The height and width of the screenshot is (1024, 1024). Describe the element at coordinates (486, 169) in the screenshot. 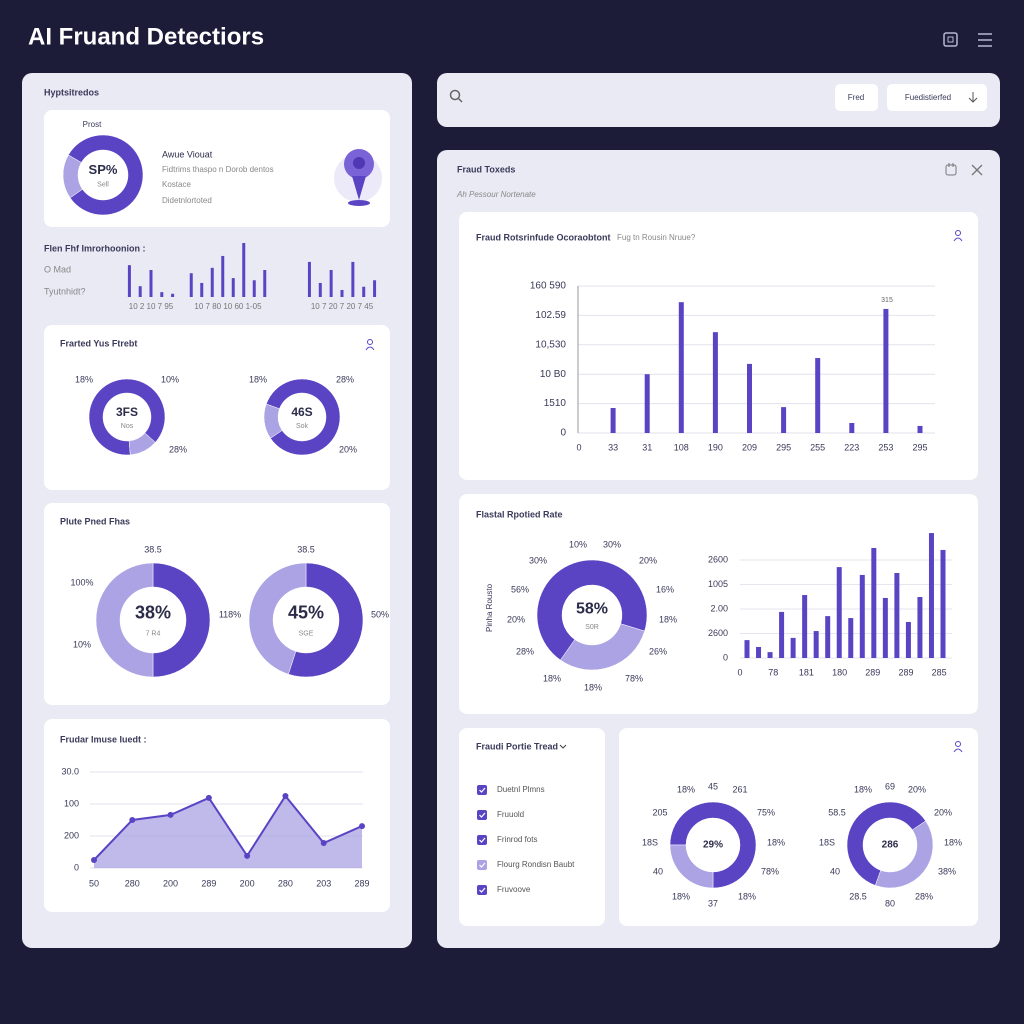

I see `label: Fraud Toxeds` at that location.